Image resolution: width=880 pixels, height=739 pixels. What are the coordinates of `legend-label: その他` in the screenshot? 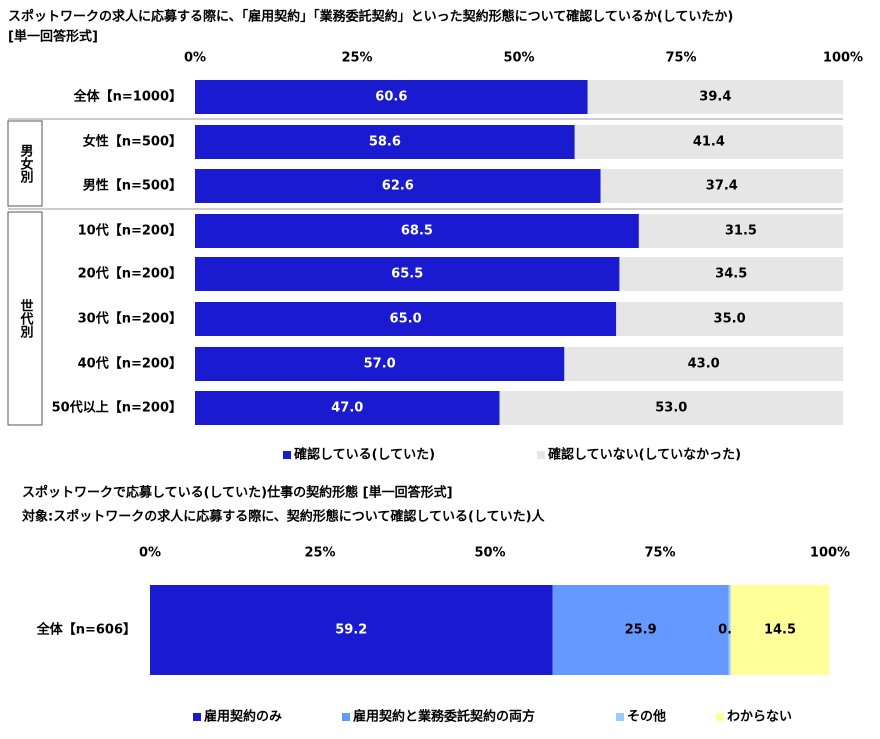 It's located at (646, 717).